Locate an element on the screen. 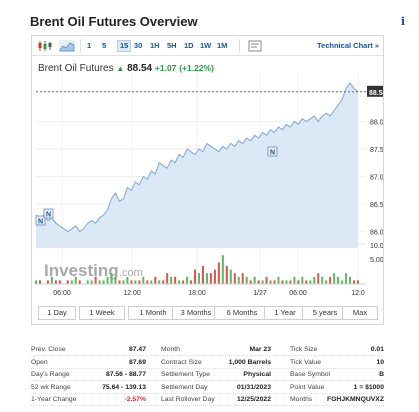 Image resolution: width=419 pixels, height=412 pixels. candlestick-icon is located at coordinates (45, 46).